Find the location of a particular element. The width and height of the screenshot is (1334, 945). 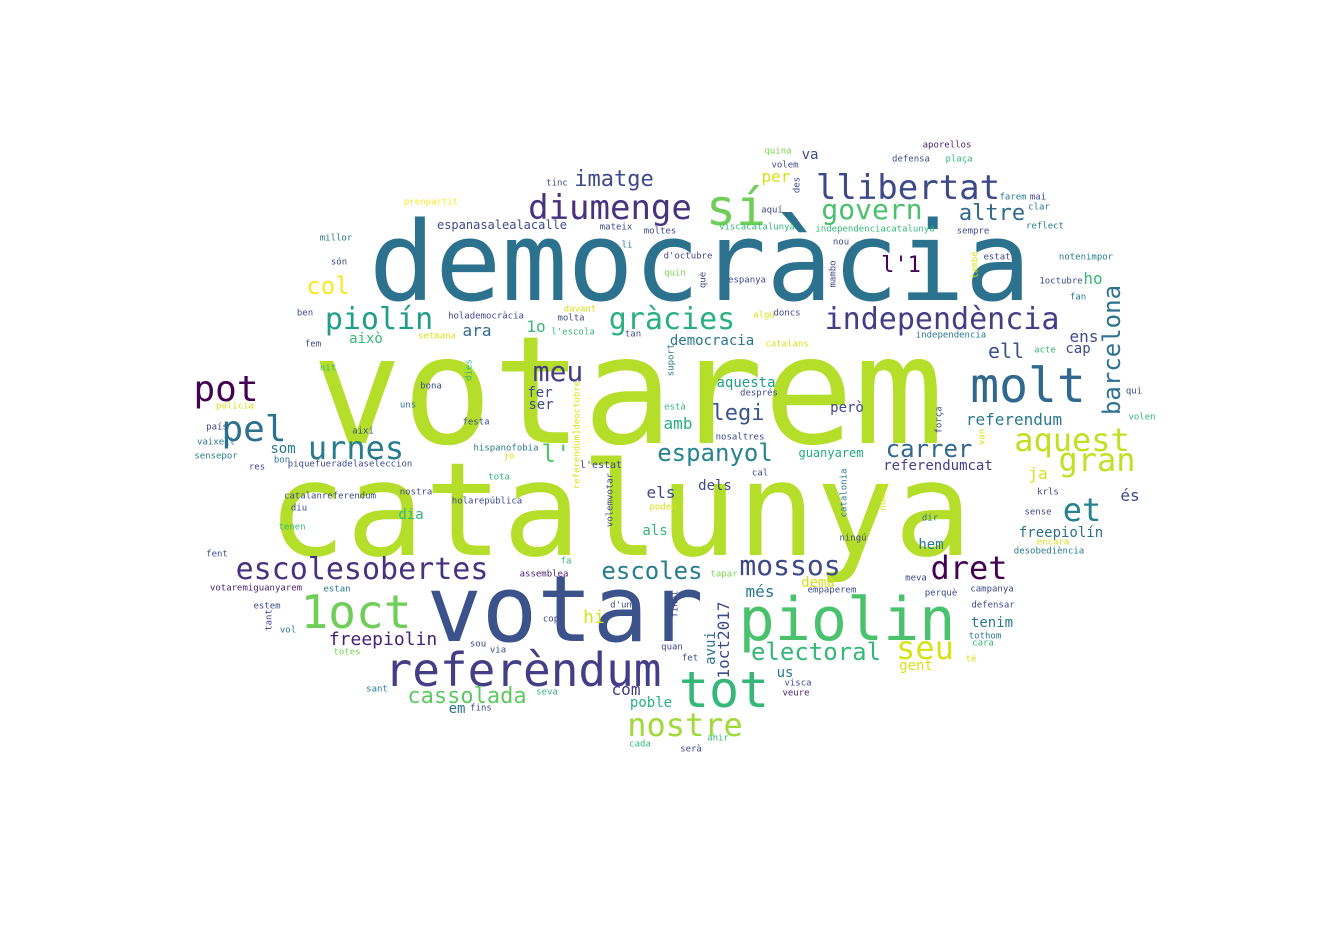

cloud-word: jo is located at coordinates (509, 456).